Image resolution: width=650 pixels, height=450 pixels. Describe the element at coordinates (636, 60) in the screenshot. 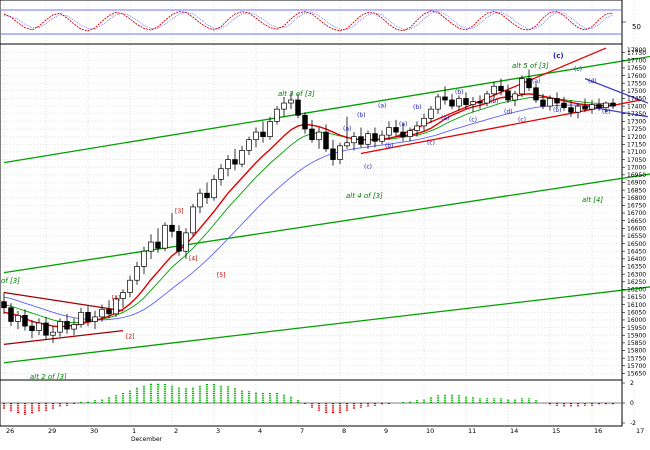

I see `y-tick-label: 17700` at that location.